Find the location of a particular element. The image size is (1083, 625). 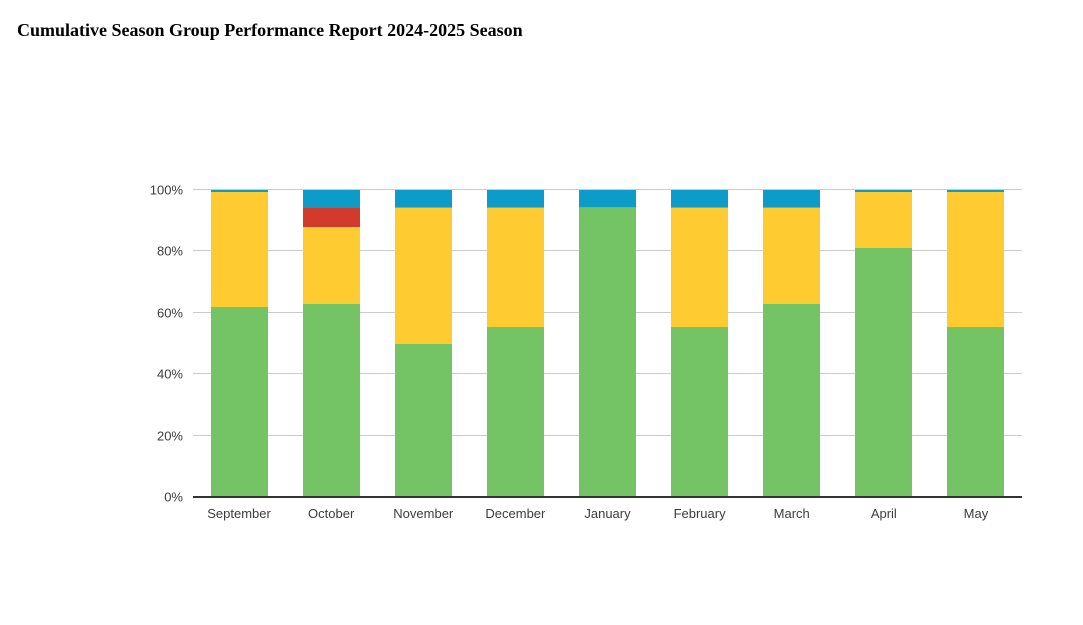

y-tick-label: 60% is located at coordinates (169, 313).